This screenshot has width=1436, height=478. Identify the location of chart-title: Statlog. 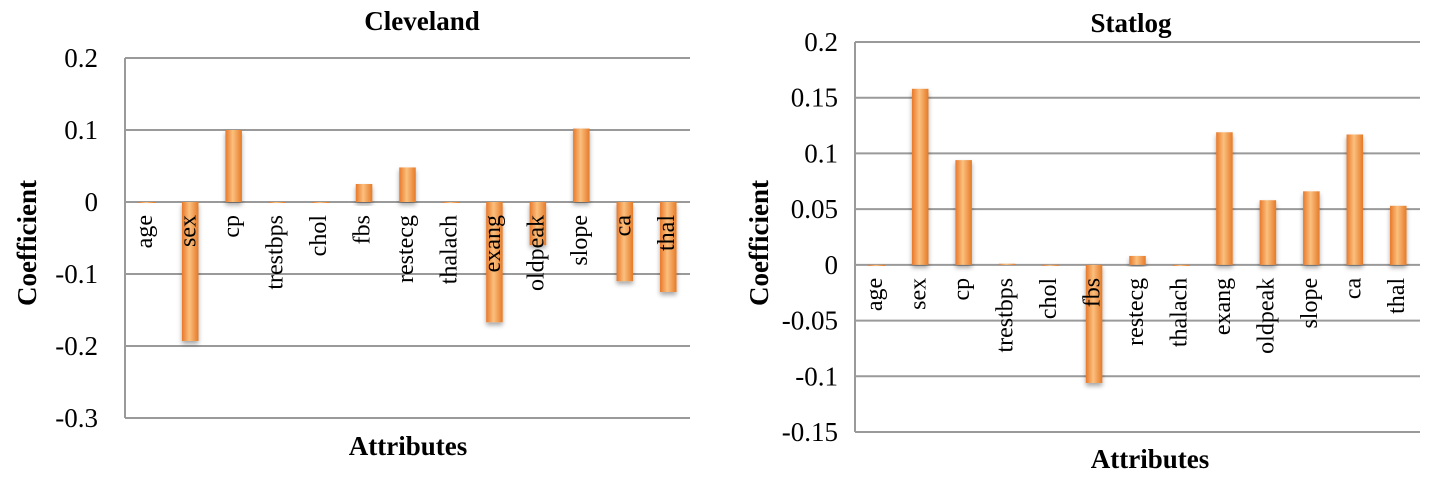
(1132, 23).